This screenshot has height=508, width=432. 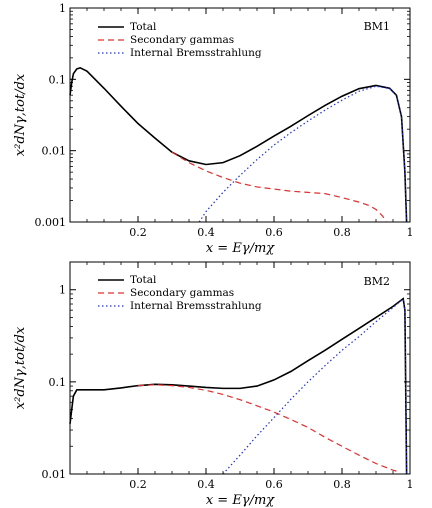 I want to click on panel-label: BM1, so click(x=377, y=26).